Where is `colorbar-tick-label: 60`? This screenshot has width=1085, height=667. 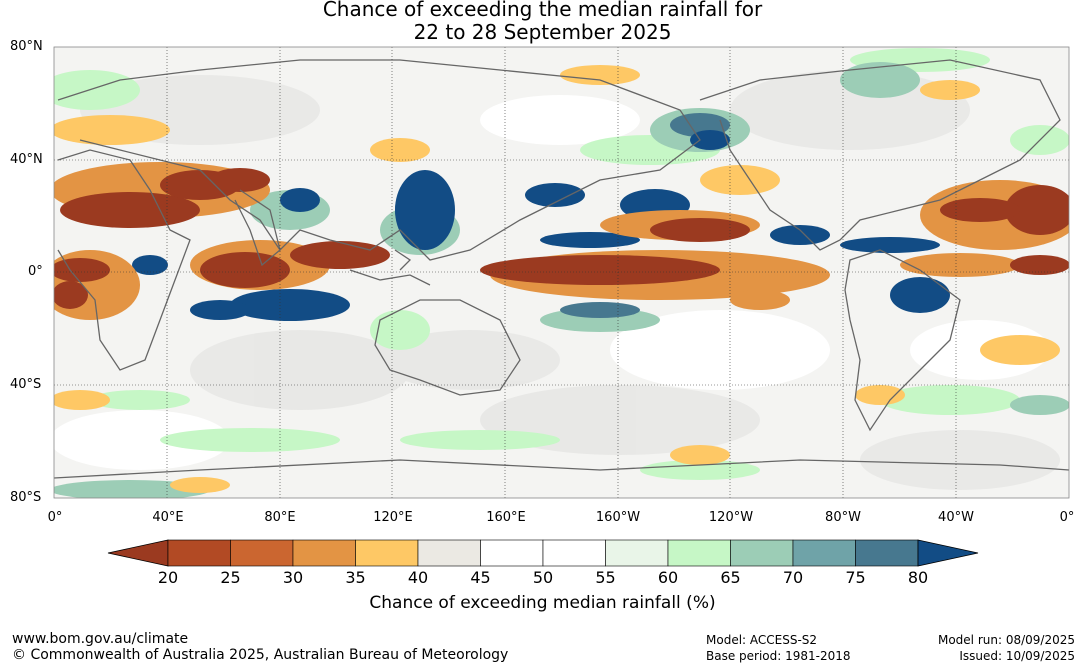
colorbar-tick-label: 60 is located at coordinates (668, 577).